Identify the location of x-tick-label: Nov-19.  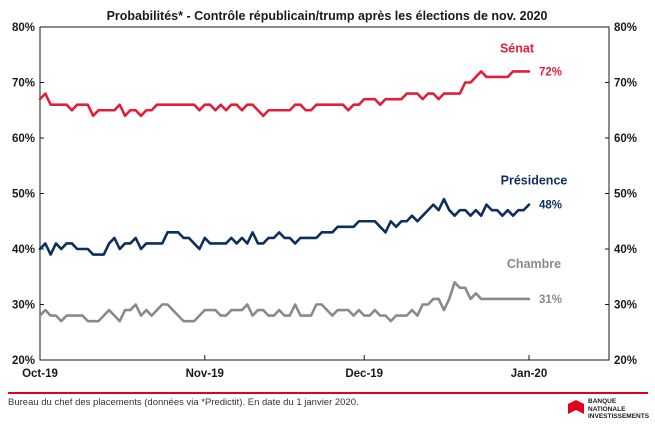
(205, 374).